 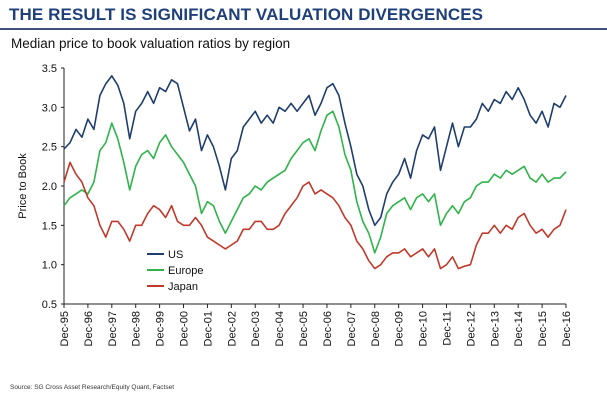 I want to click on x-tick-label: Dec-05, so click(x=304, y=328).